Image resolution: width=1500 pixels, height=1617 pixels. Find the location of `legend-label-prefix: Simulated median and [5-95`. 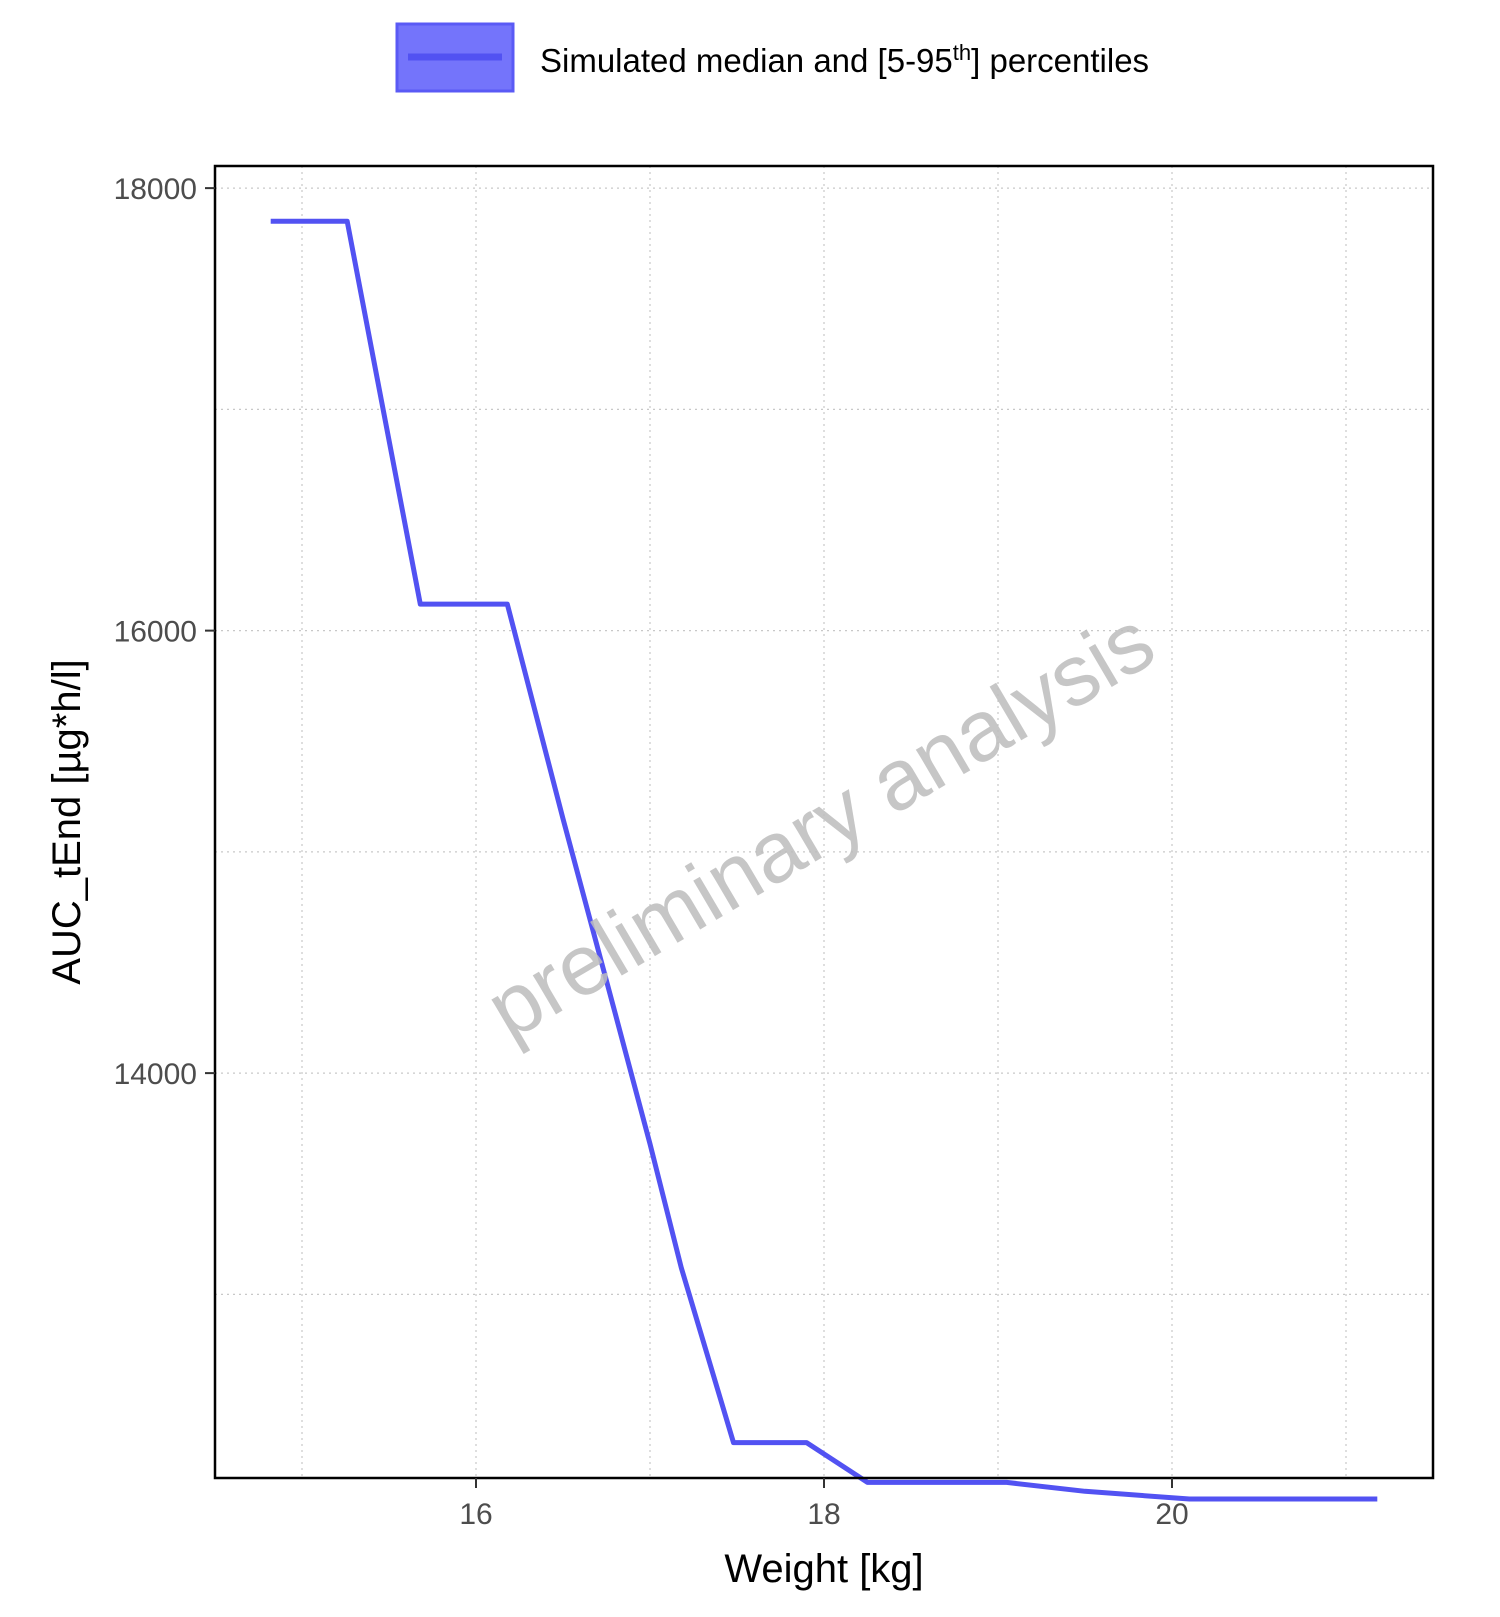

legend-label-prefix: Simulated median and [5-95 is located at coordinates (746, 60).